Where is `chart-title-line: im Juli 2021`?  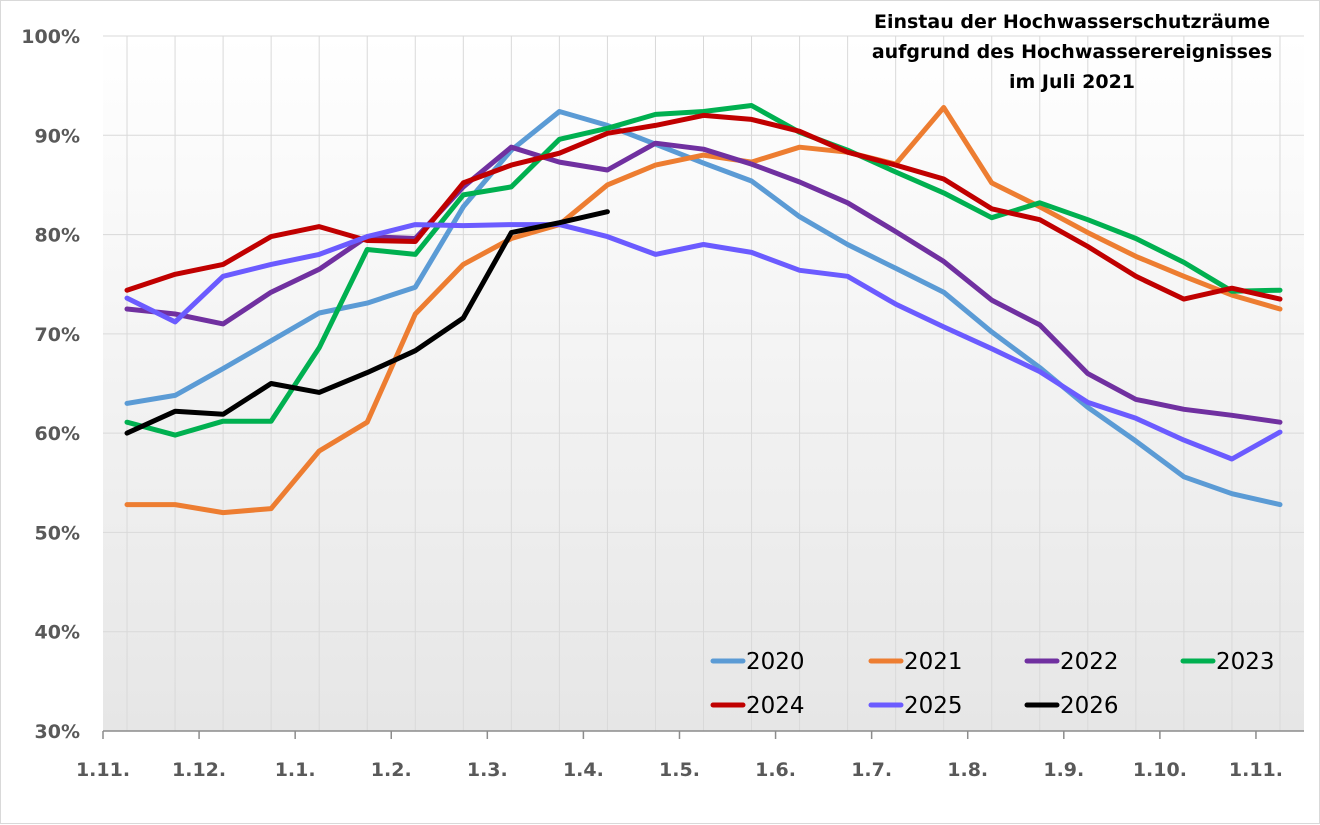 chart-title-line: im Juli 2021 is located at coordinates (1072, 82).